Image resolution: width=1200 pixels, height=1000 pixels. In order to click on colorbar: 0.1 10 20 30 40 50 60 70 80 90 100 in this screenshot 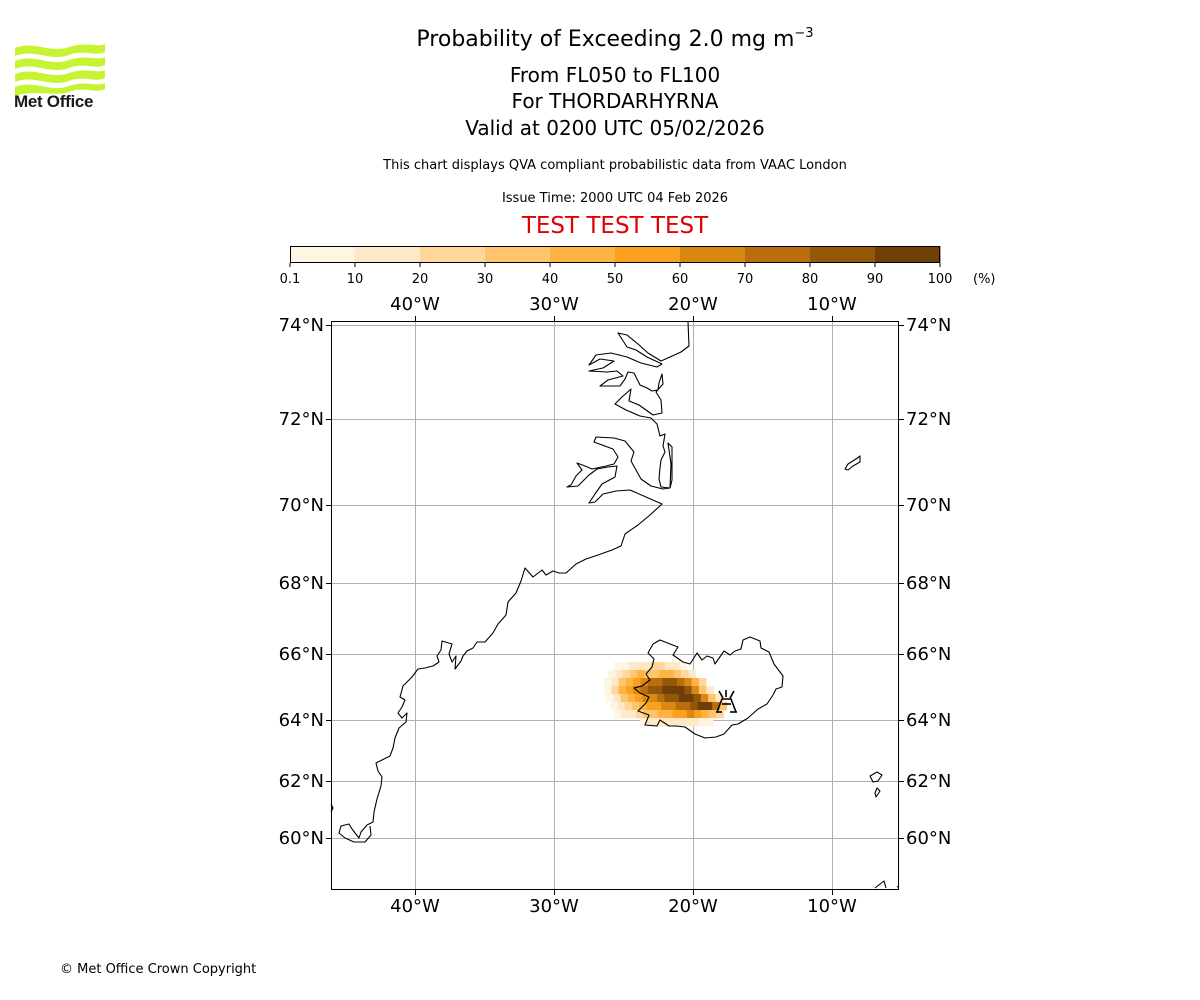, I will do `click(616, 266)`.